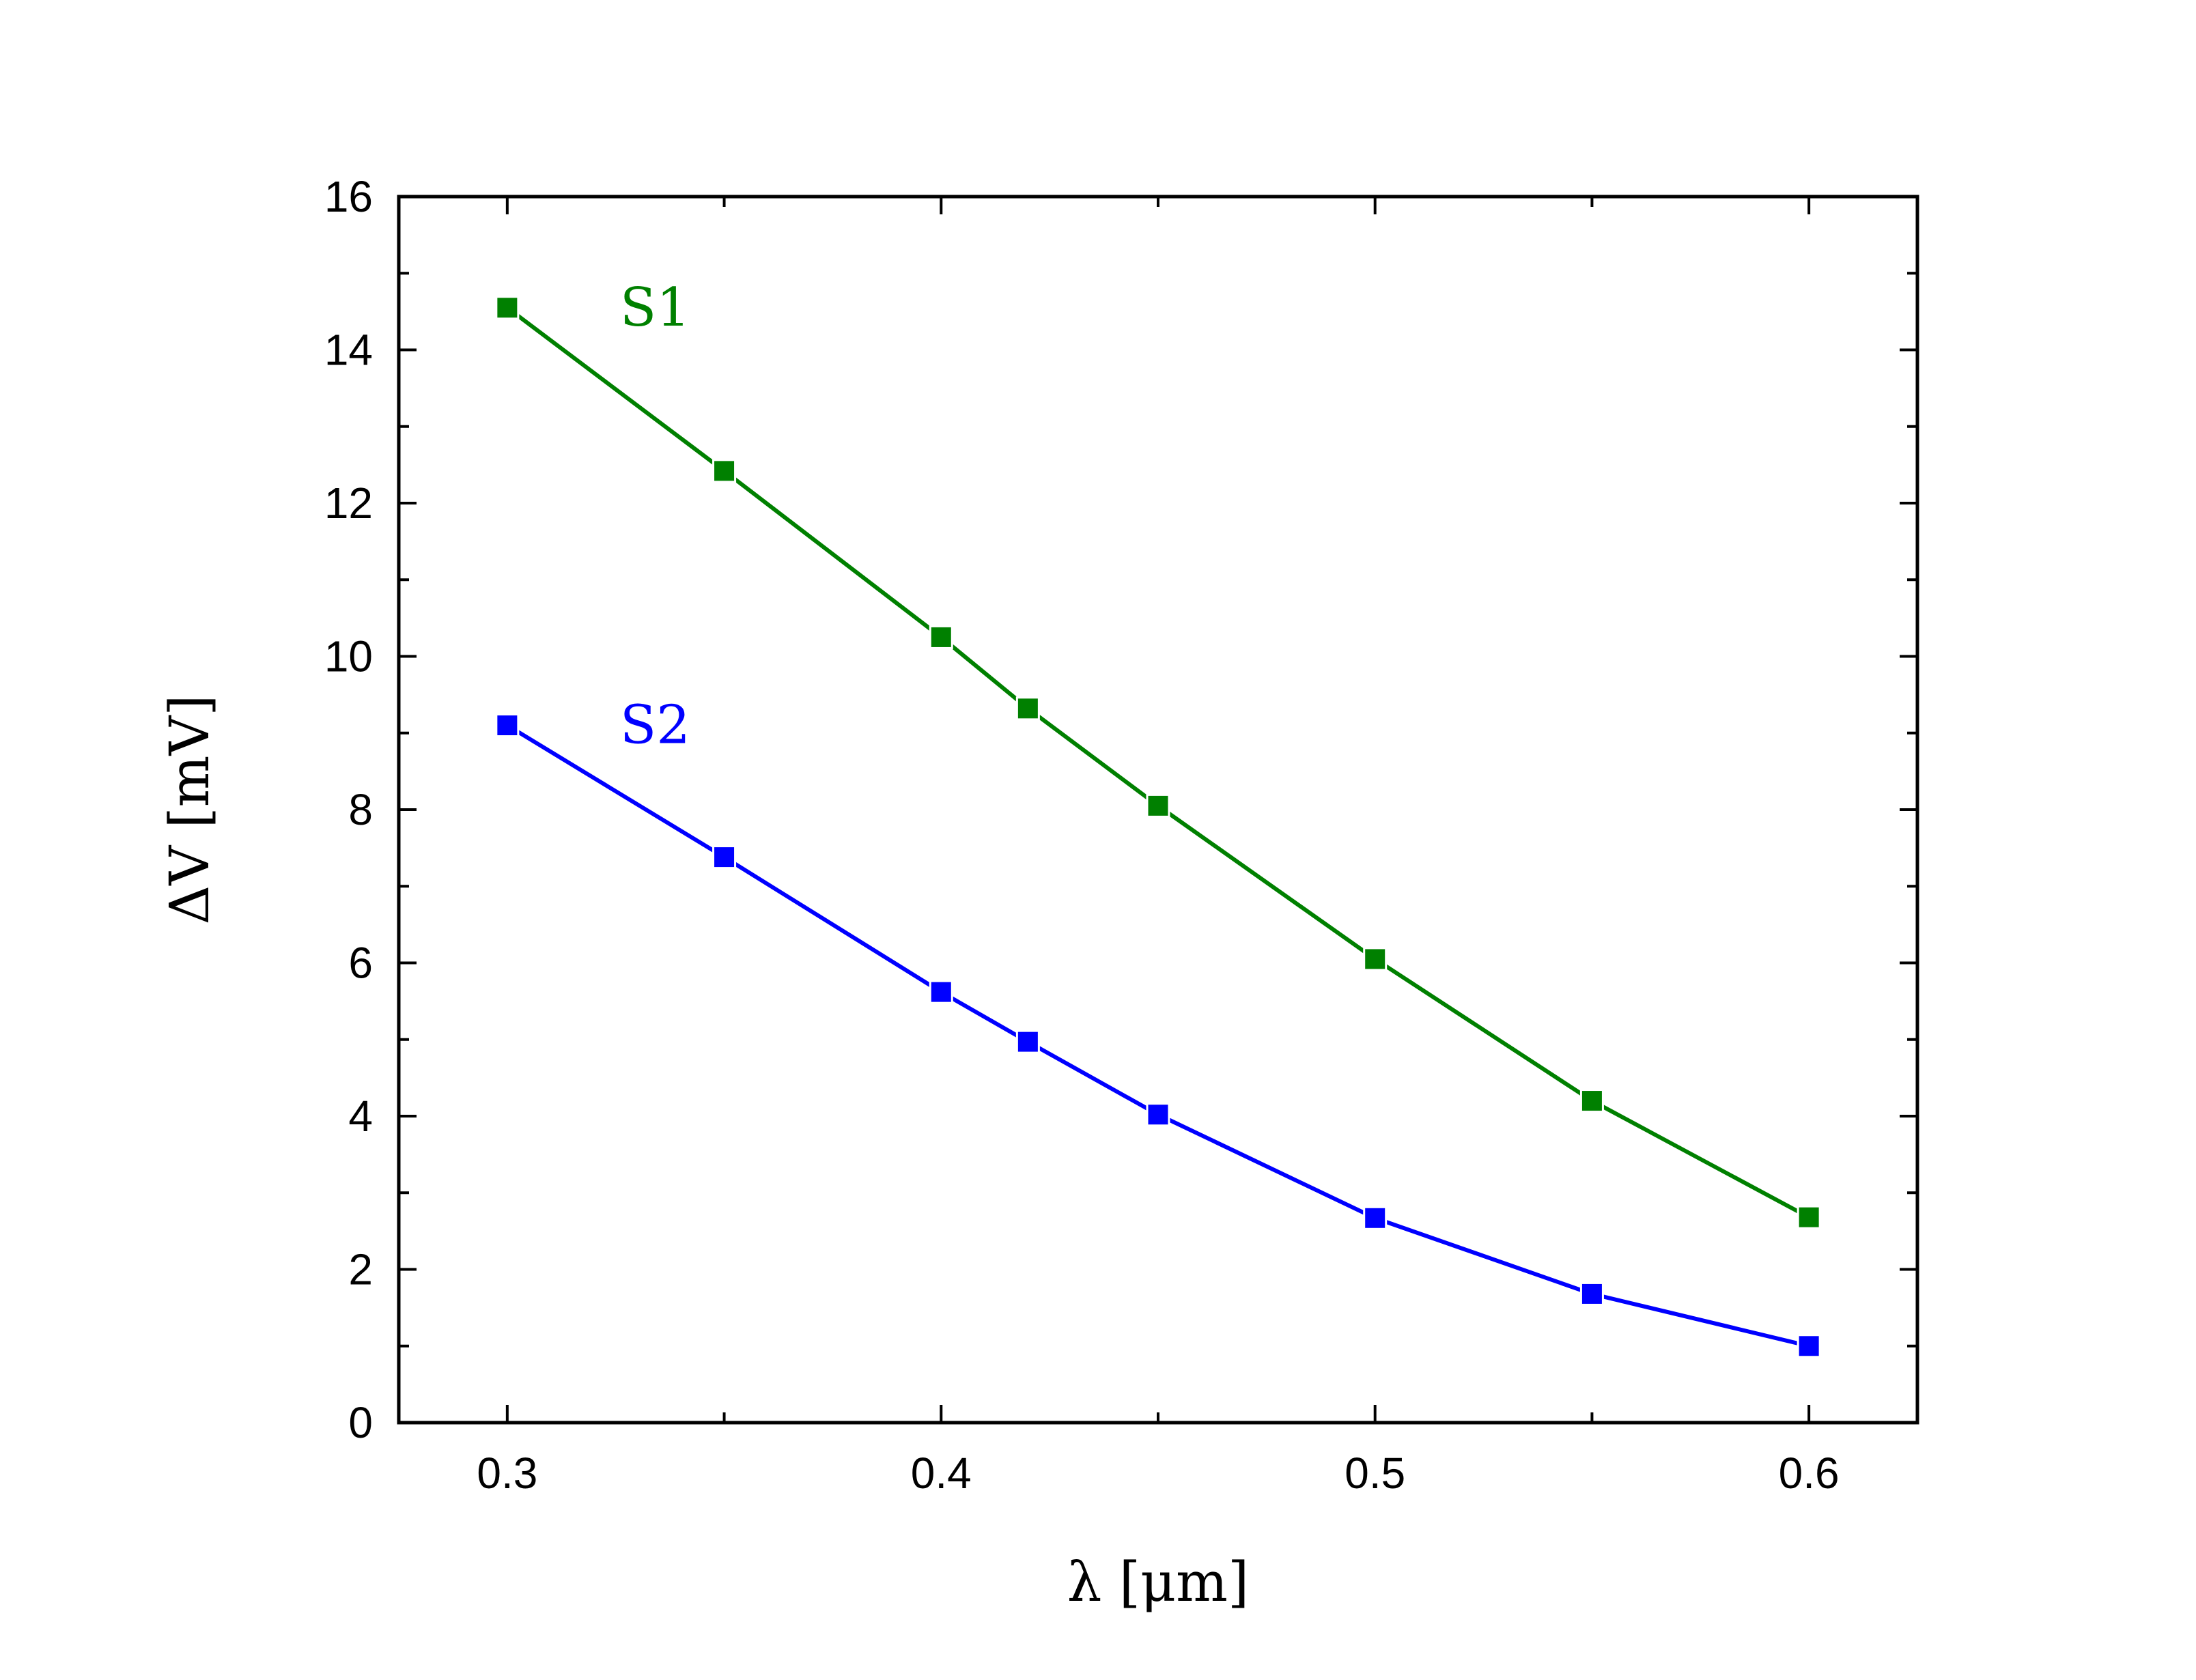  Describe the element at coordinates (349, 350) in the screenshot. I see `y-tick-label: 14` at that location.